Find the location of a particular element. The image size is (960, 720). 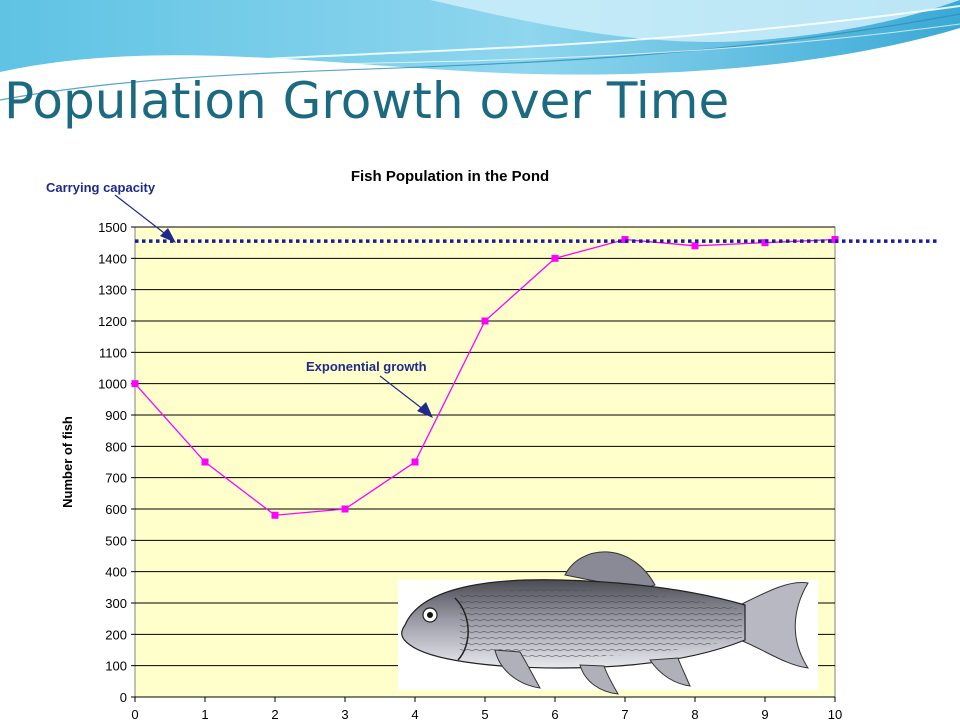

fish-illustration is located at coordinates (608, 623).